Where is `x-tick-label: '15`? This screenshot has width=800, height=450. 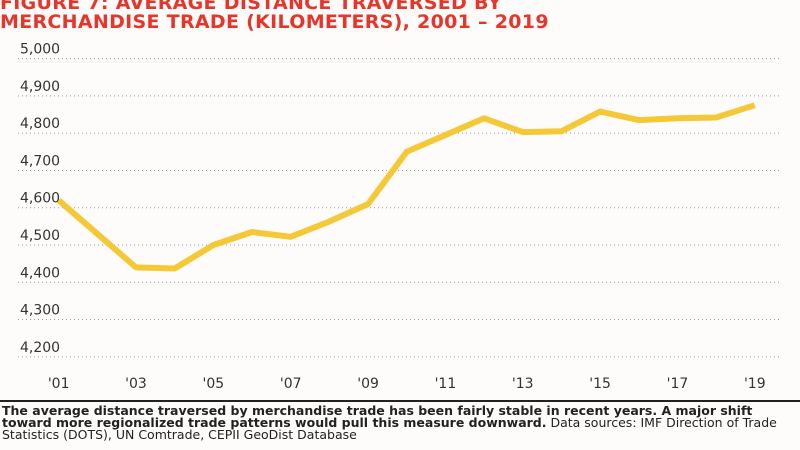
x-tick-label: '15 is located at coordinates (600, 384).